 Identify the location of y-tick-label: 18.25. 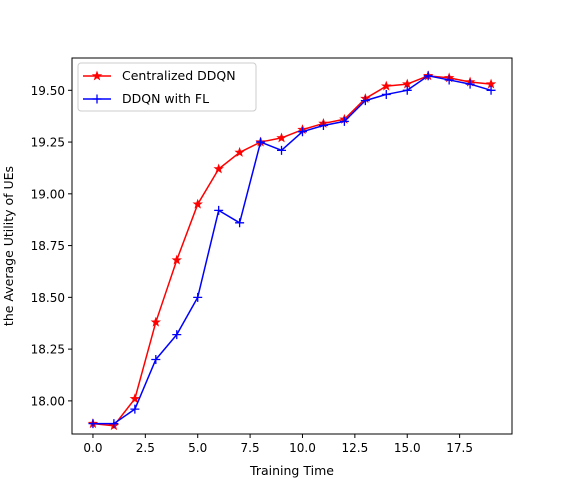
(48, 350).